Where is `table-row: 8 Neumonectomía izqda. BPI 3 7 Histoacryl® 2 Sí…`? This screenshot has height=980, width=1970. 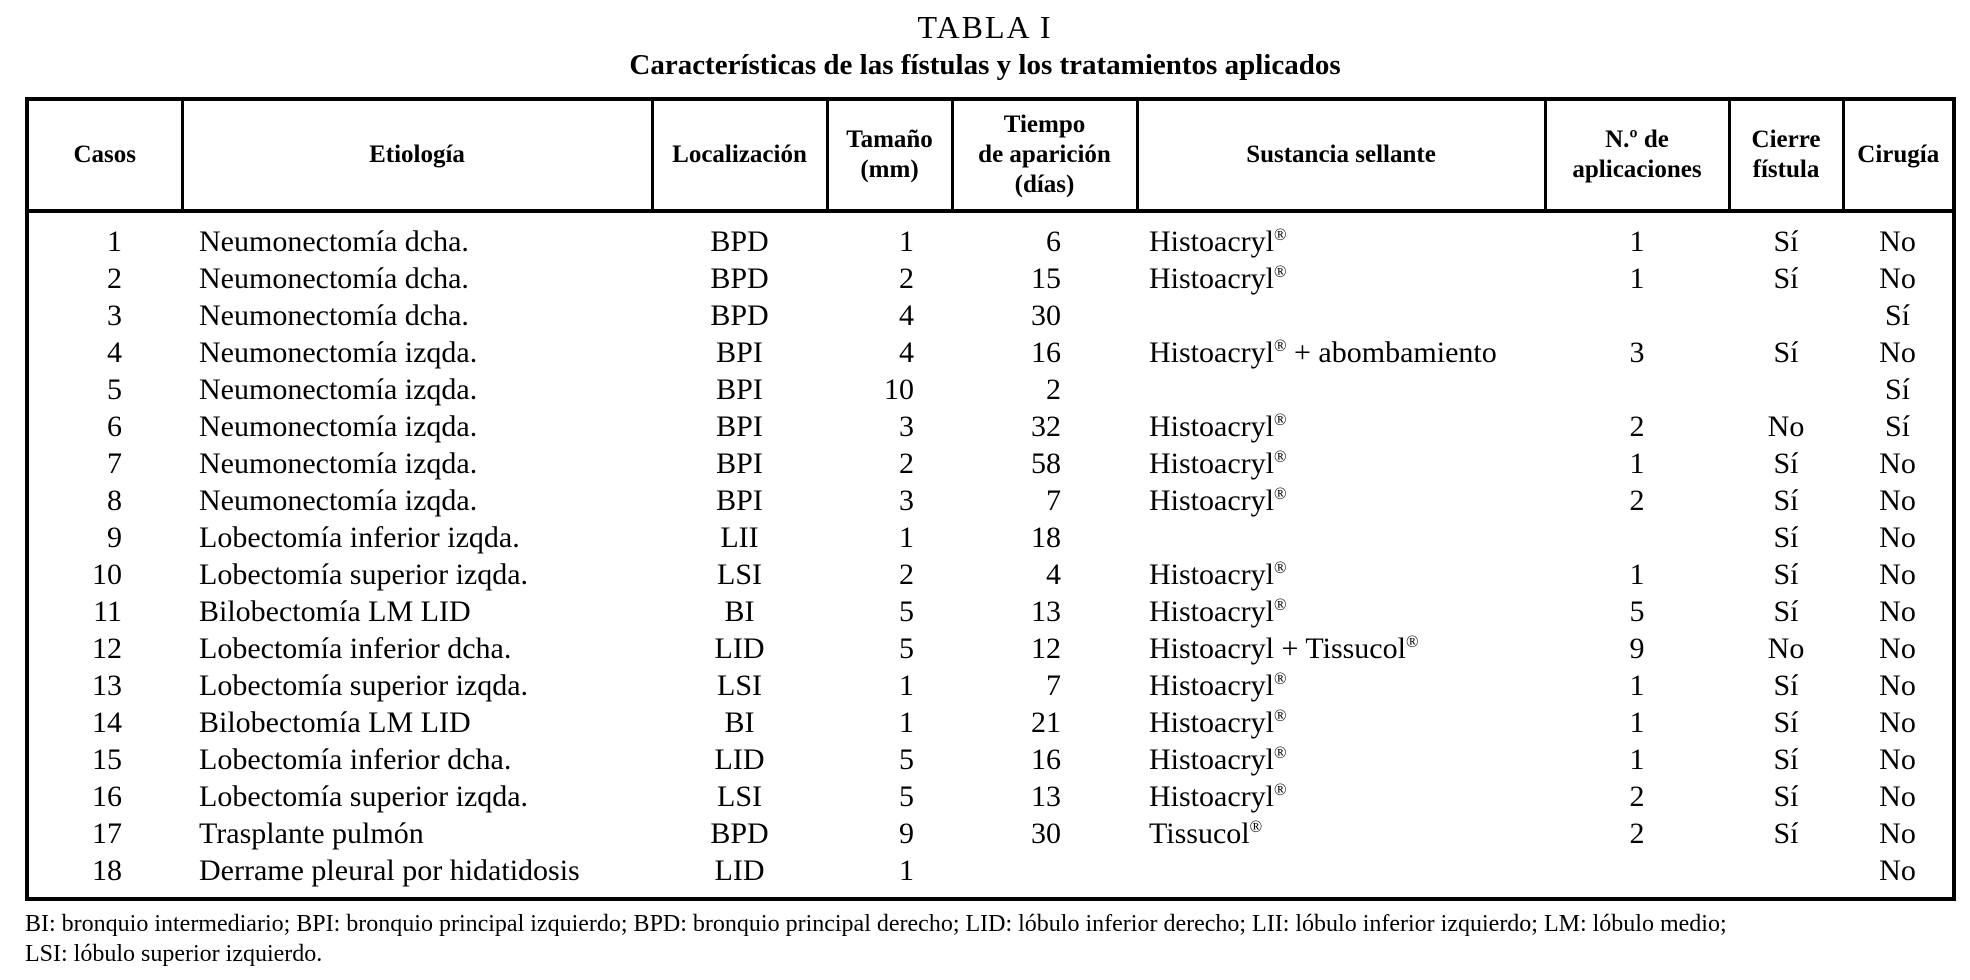 table-row: 8 Neumonectomía izqda. BPI 3 7 Histoacryl® 2 Sí… is located at coordinates (990, 500).